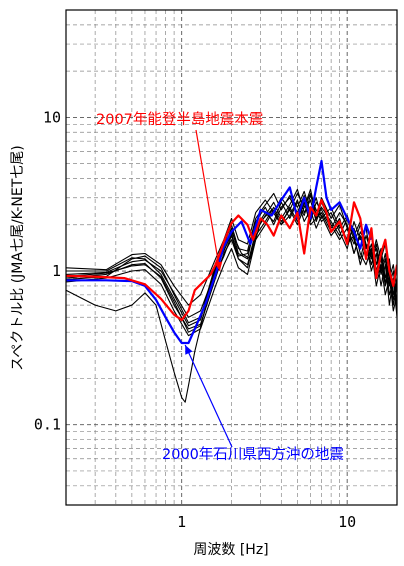  I want to click on y-axis-label: スペクトル比 (JMA七尾/K-NET七尾), so click(18, 258).